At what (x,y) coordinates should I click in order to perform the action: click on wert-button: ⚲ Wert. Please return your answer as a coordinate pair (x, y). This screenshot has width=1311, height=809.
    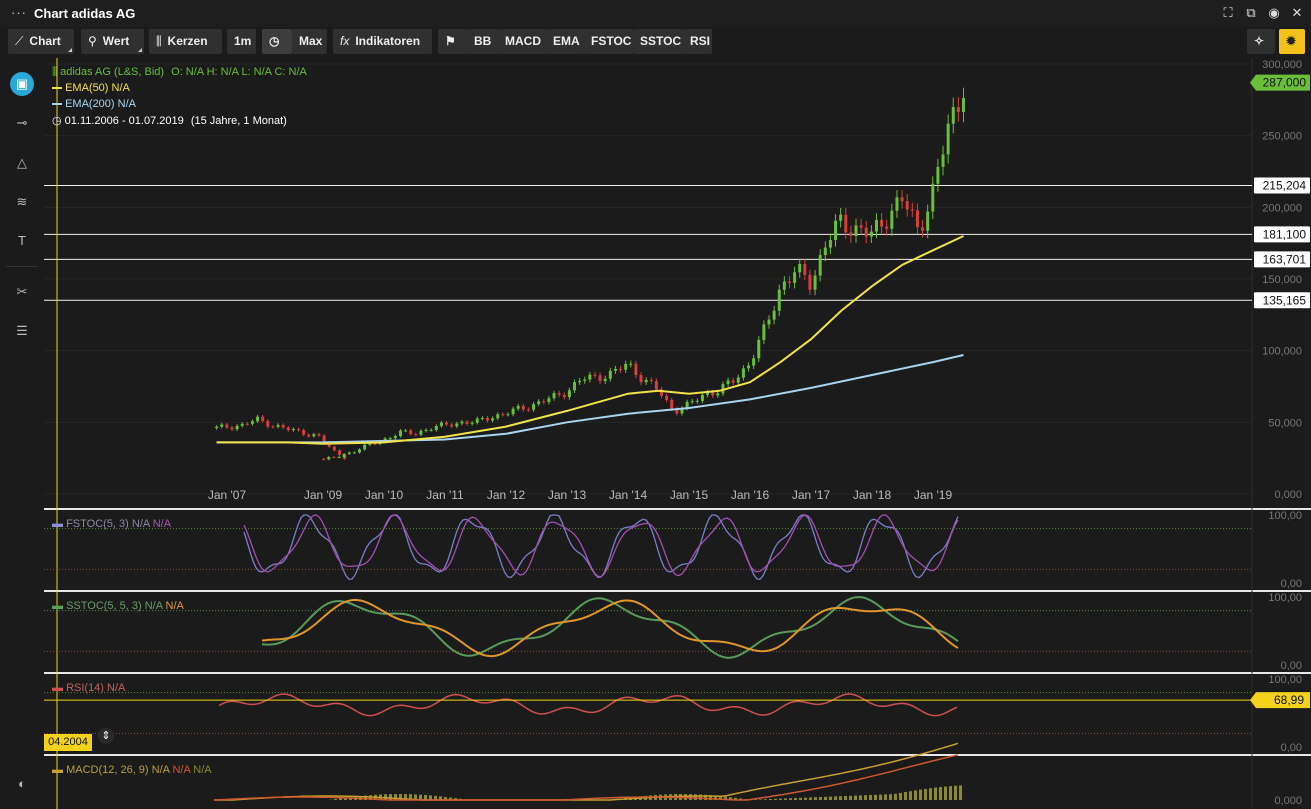
    Looking at the image, I should click on (112, 41).